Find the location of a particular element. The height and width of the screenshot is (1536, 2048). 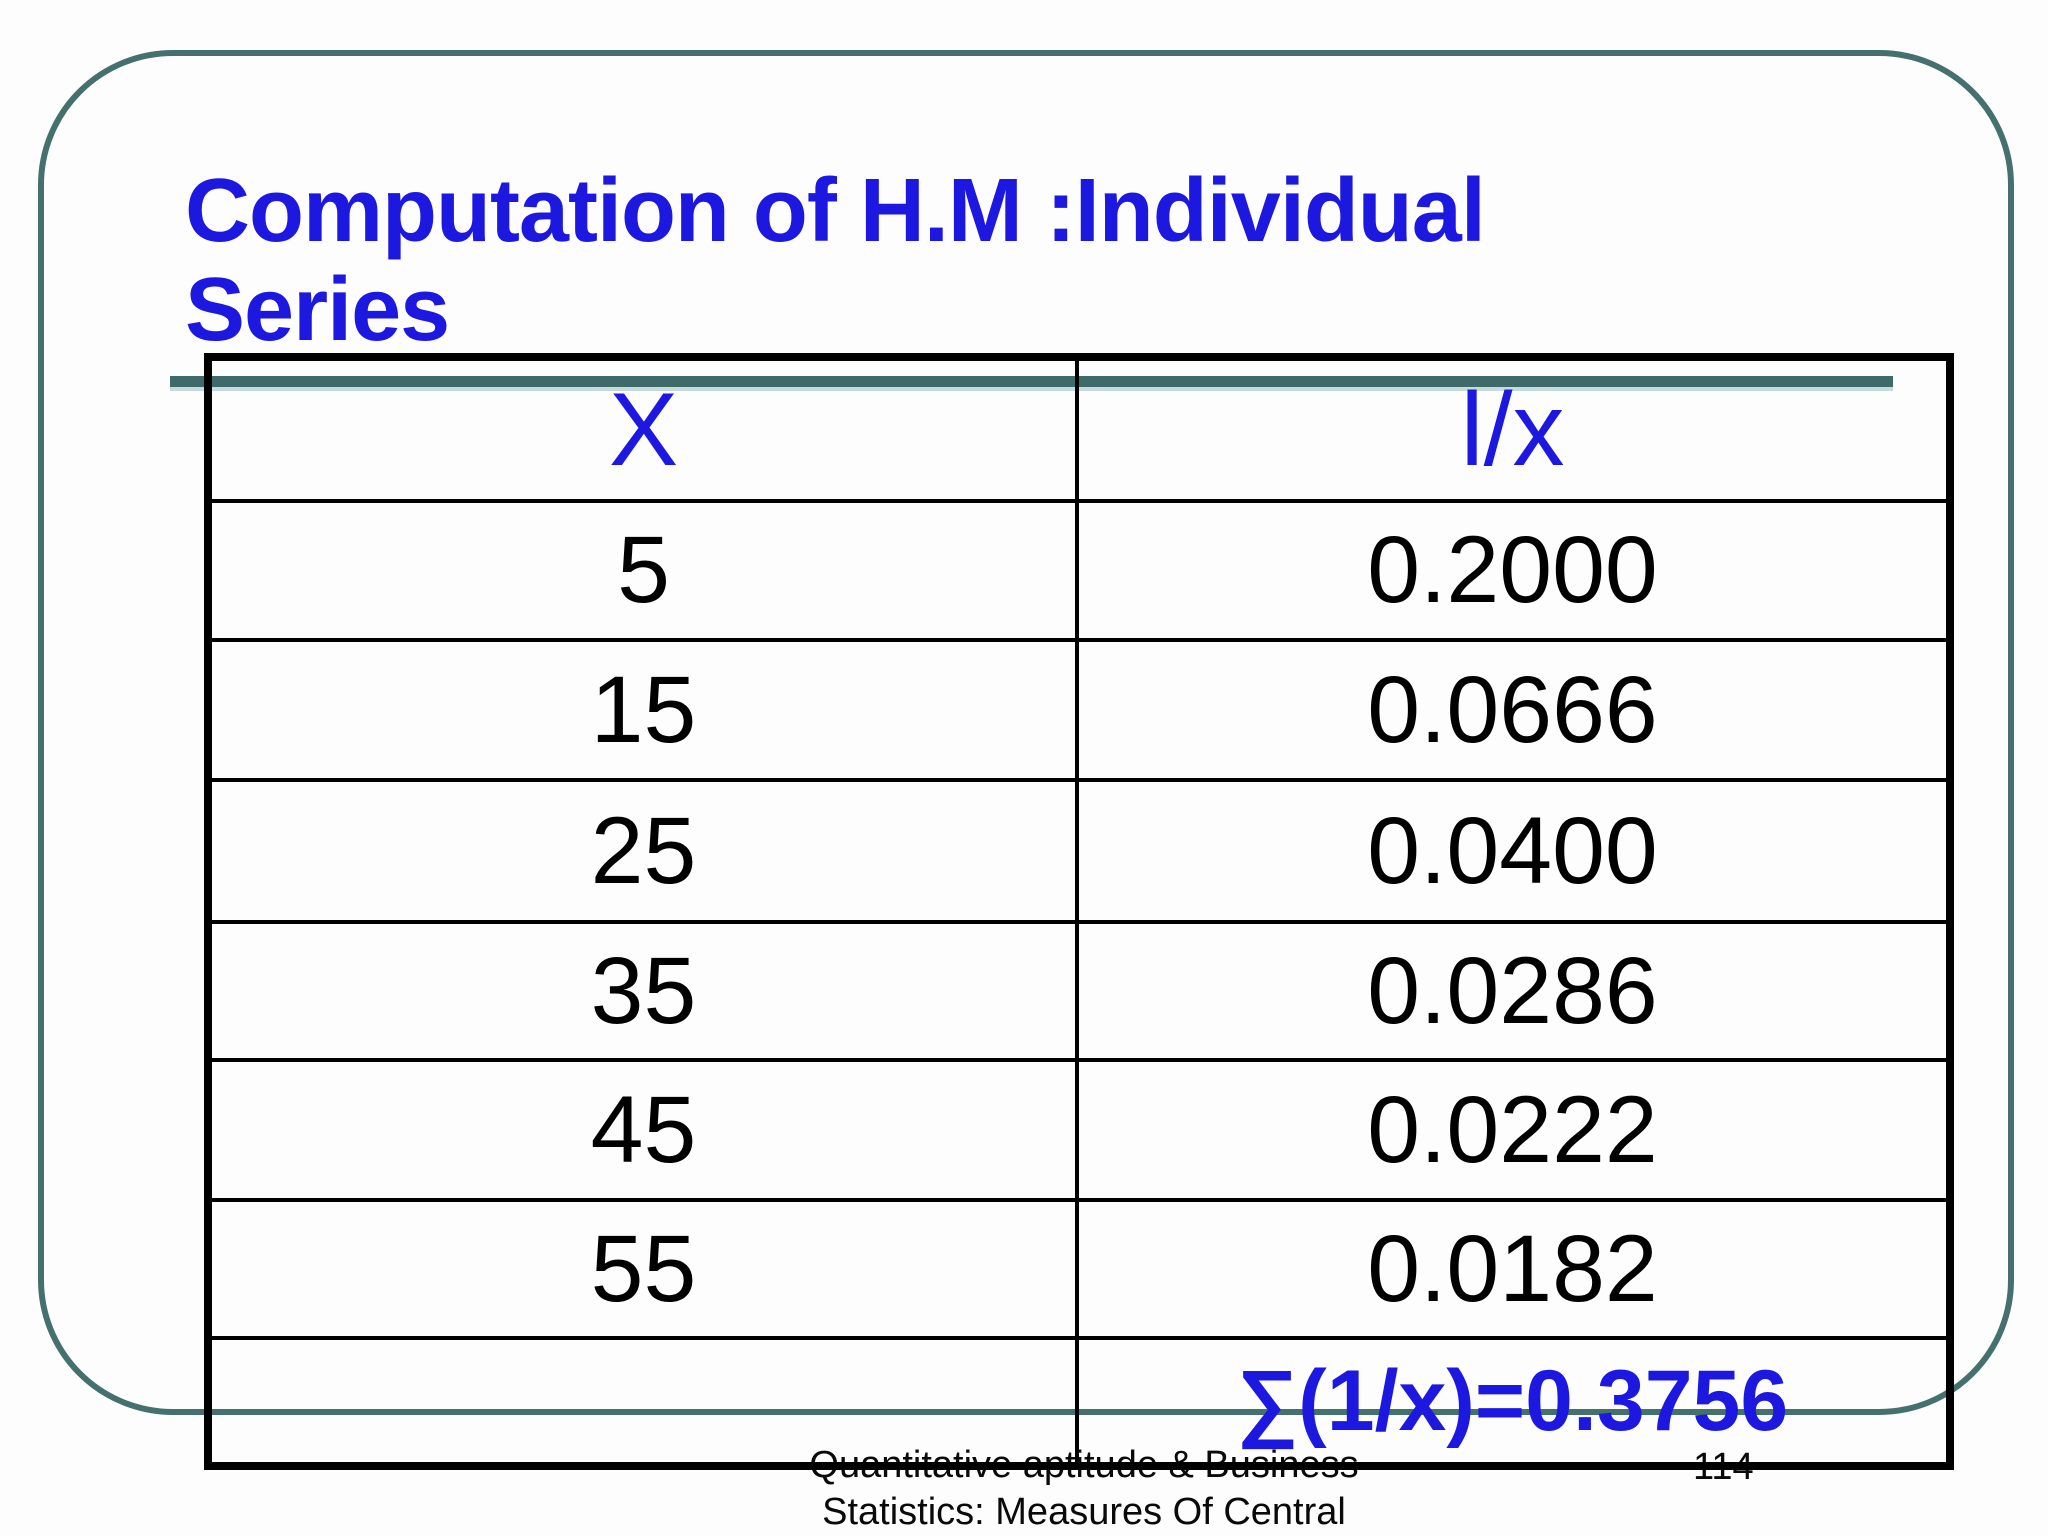

footer-line2: Statistics: Measures Of Central is located at coordinates (1084, 1512).